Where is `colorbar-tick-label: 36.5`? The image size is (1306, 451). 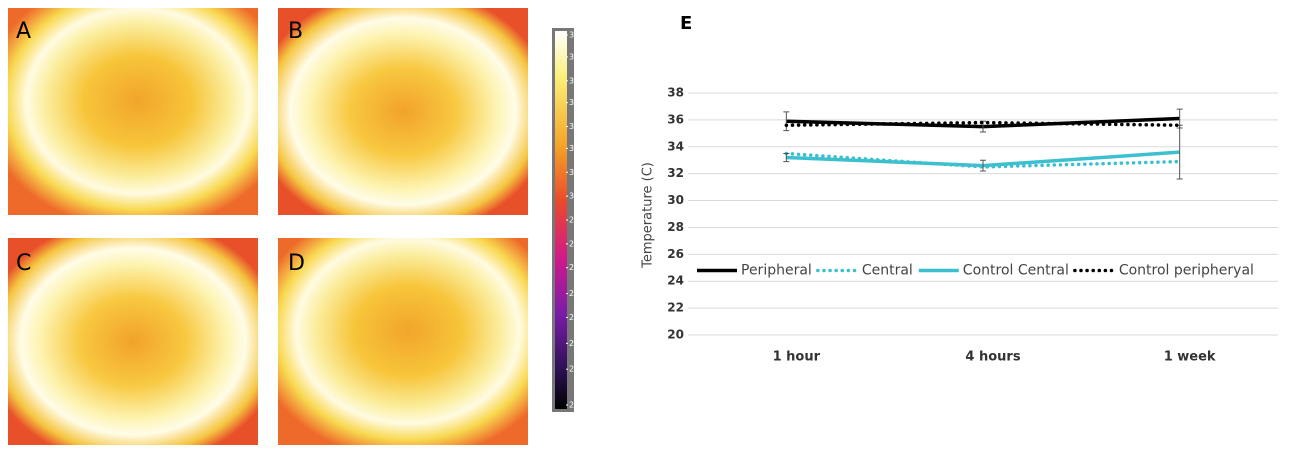
colorbar-tick-label: 36.5 is located at coordinates (578, 80).